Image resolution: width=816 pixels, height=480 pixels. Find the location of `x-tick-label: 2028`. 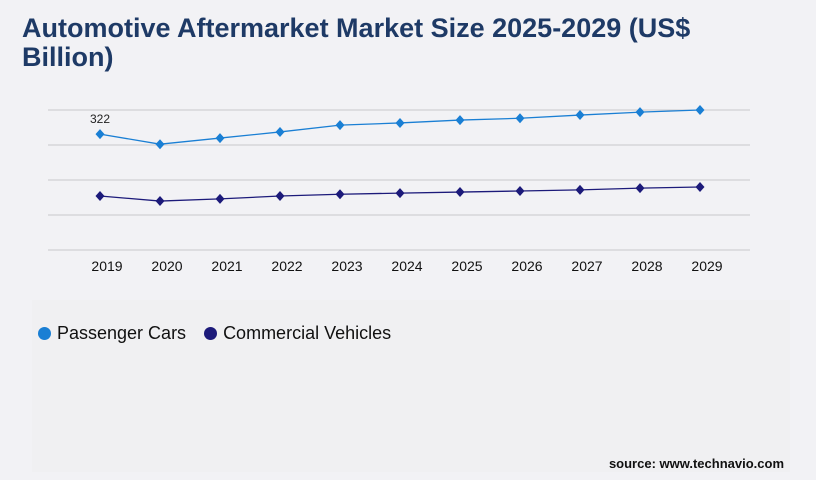

x-tick-label: 2028 is located at coordinates (646, 266).